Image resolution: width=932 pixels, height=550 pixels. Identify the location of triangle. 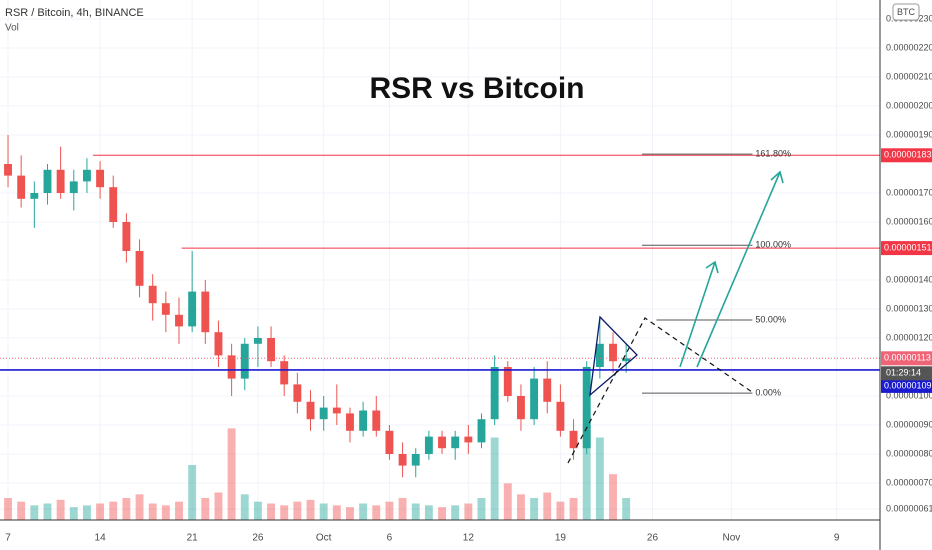
(613, 356).